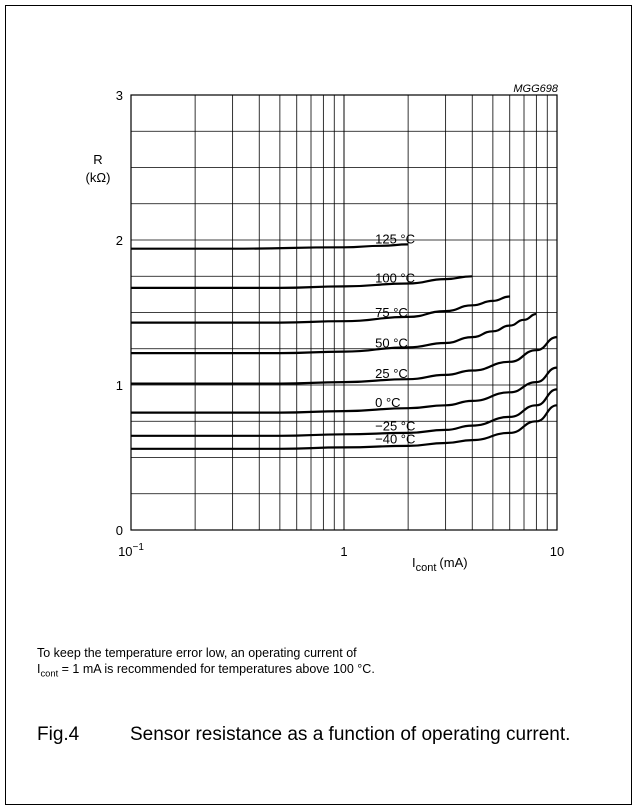 The height and width of the screenshot is (812, 639). Describe the element at coordinates (139, 547) in the screenshot. I see `x-tick-exponent: −1` at that location.